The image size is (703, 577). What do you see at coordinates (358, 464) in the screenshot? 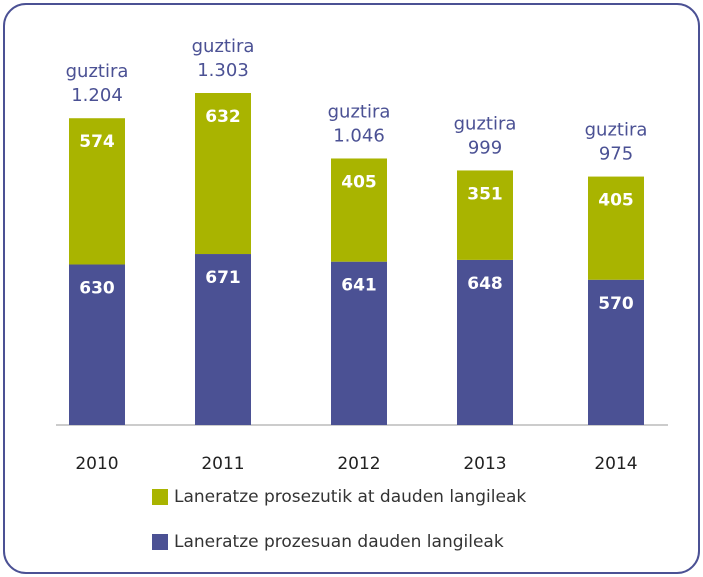
I see `x-tick-label: 2012` at bounding box center [358, 464].